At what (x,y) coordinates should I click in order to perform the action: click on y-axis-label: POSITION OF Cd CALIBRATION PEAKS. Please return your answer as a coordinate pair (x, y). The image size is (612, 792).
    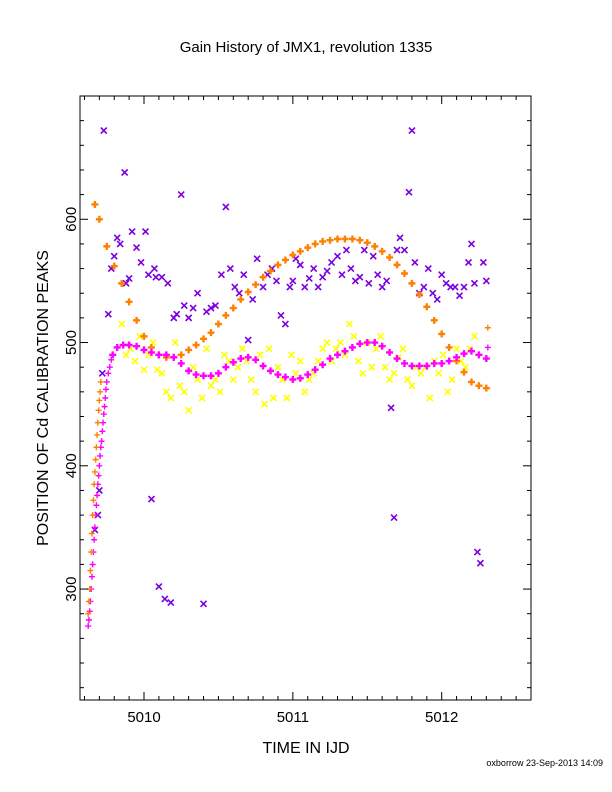
    Looking at the image, I should click on (43, 398).